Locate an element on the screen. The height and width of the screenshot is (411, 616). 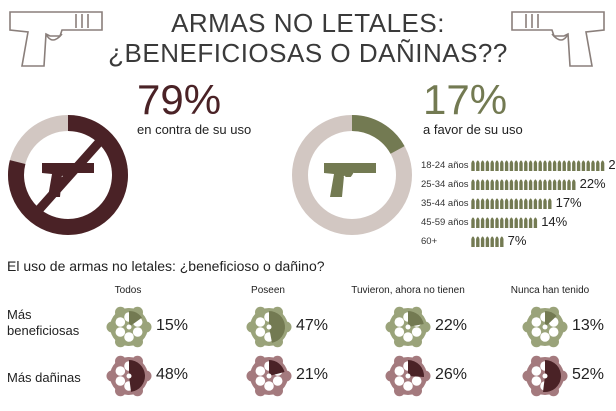
age-bar-value: 14% is located at coordinates (554, 221).